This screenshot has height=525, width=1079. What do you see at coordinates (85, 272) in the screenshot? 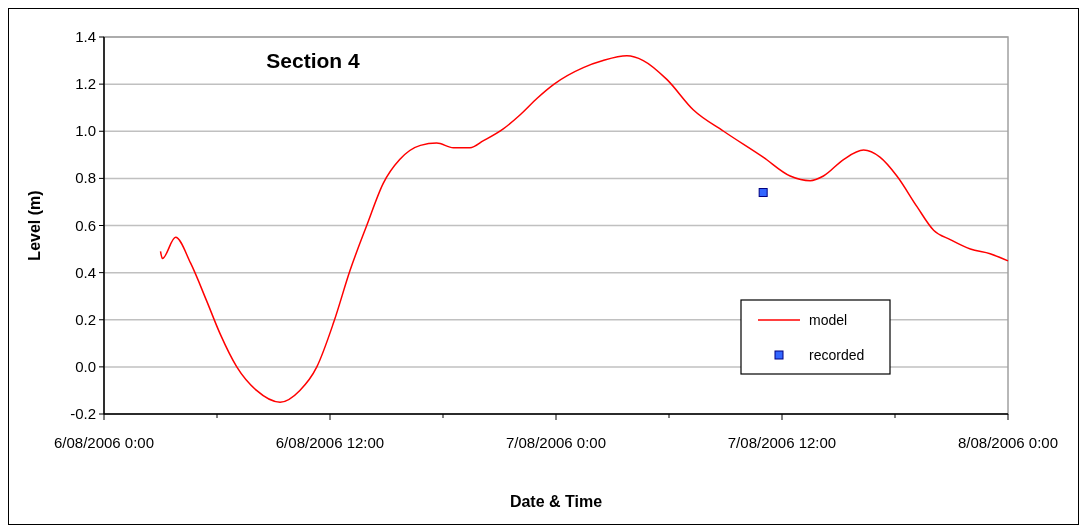
I see `y-tick-label: 0.4` at bounding box center [85, 272].